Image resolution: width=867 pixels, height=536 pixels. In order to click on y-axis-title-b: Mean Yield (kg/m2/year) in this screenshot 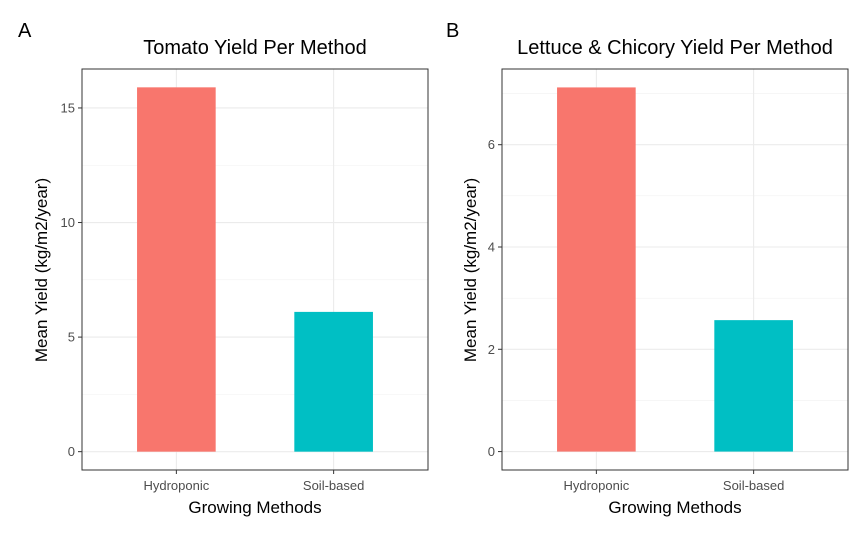, I will do `click(470, 270)`.